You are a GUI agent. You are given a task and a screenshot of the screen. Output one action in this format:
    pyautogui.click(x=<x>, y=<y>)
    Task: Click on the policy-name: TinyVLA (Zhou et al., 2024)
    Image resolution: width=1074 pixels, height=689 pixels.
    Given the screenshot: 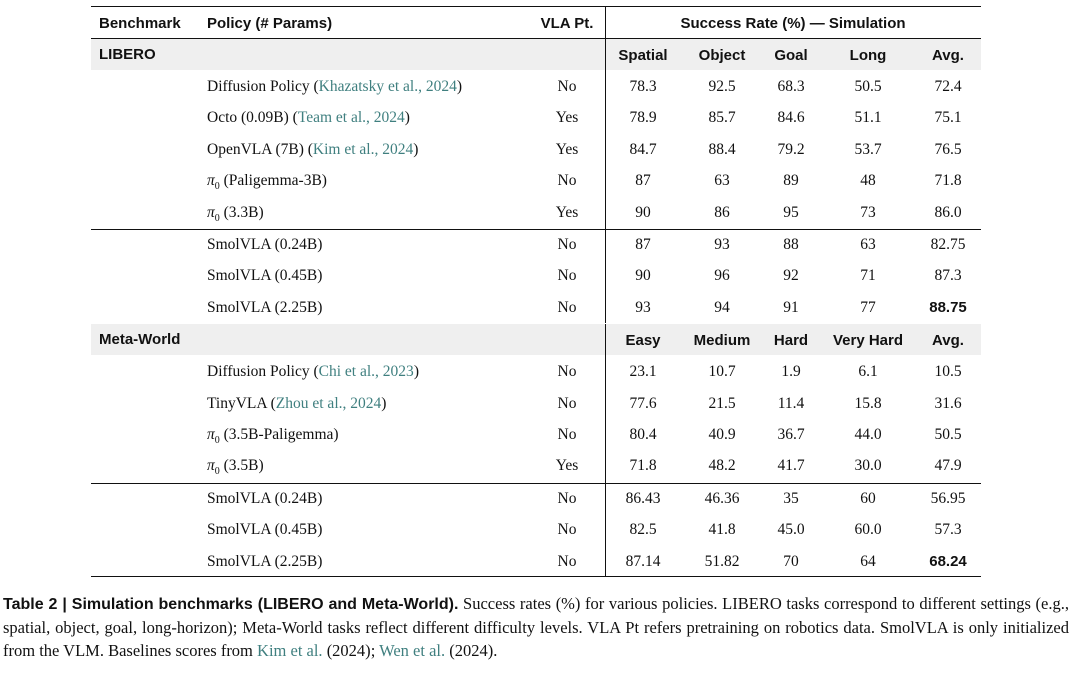 What is the action you would take?
    pyautogui.click(x=296, y=404)
    